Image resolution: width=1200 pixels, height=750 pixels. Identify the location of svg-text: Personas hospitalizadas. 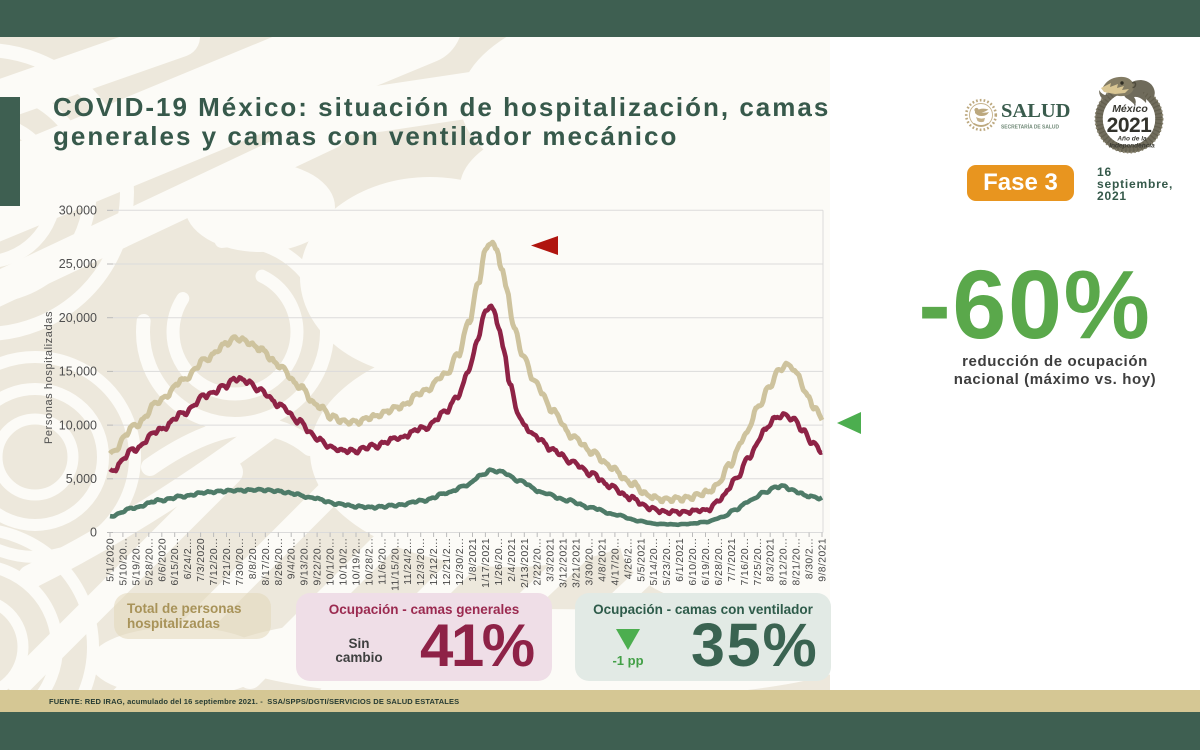
(49, 377).